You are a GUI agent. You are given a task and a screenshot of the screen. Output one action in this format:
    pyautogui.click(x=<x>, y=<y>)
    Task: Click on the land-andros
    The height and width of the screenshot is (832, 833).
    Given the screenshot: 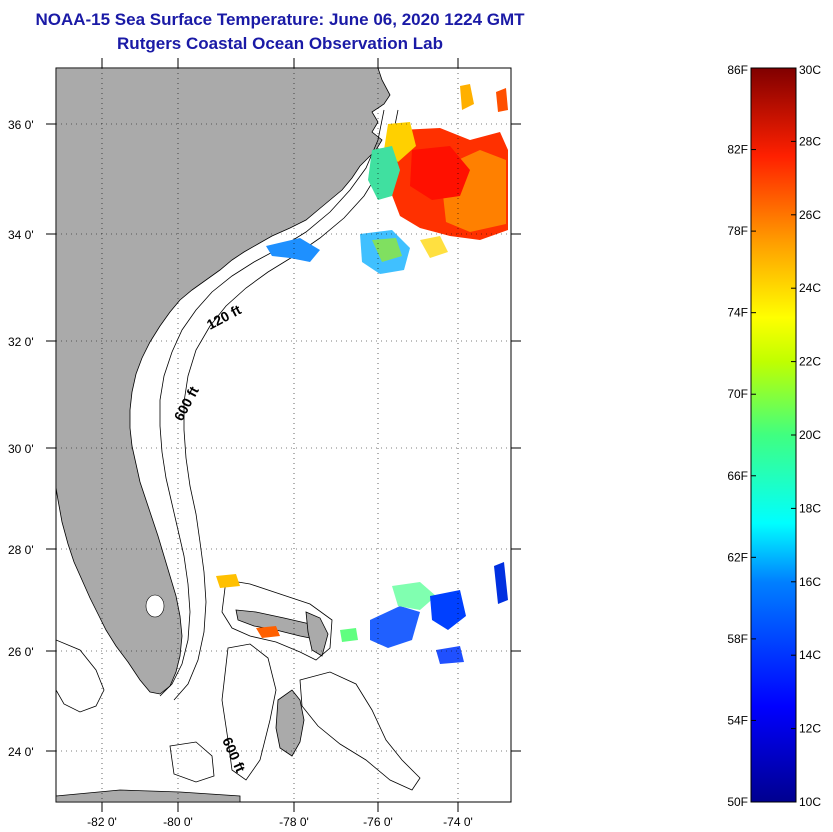 What is the action you would take?
    pyautogui.click(x=290, y=723)
    